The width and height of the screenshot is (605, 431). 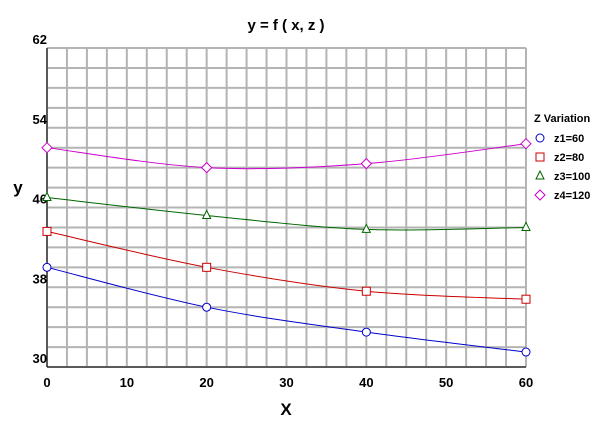 What do you see at coordinates (40, 278) in the screenshot?
I see `y-tick-label: 38` at bounding box center [40, 278].